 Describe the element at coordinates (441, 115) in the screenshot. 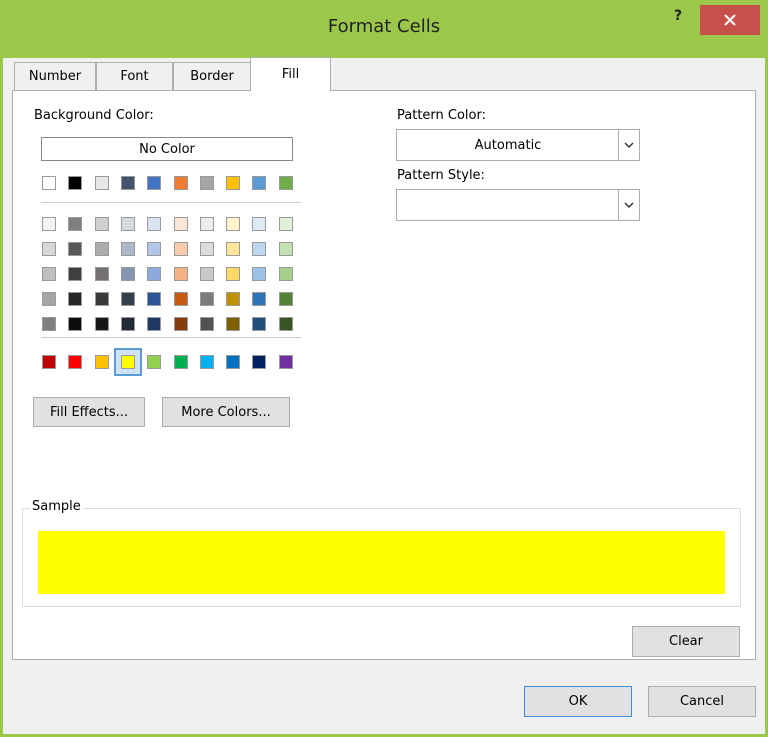

I see `label: Pattern Color:` at that location.